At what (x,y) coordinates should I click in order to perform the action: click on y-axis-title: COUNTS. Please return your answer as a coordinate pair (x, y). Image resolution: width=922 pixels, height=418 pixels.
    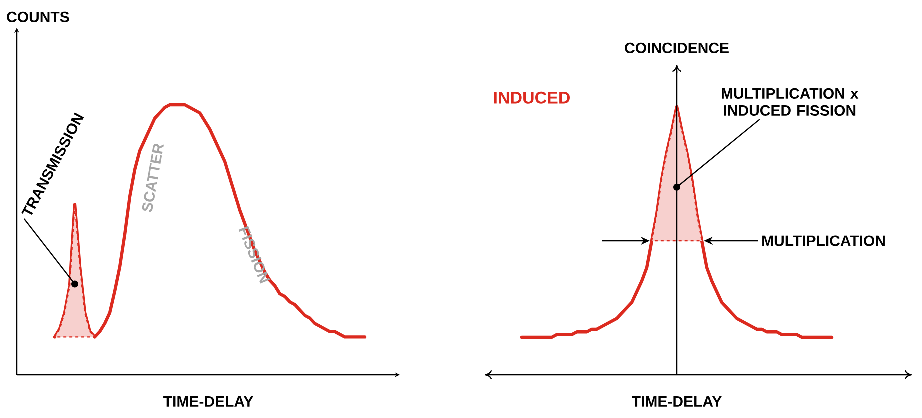
    Looking at the image, I should click on (38, 17).